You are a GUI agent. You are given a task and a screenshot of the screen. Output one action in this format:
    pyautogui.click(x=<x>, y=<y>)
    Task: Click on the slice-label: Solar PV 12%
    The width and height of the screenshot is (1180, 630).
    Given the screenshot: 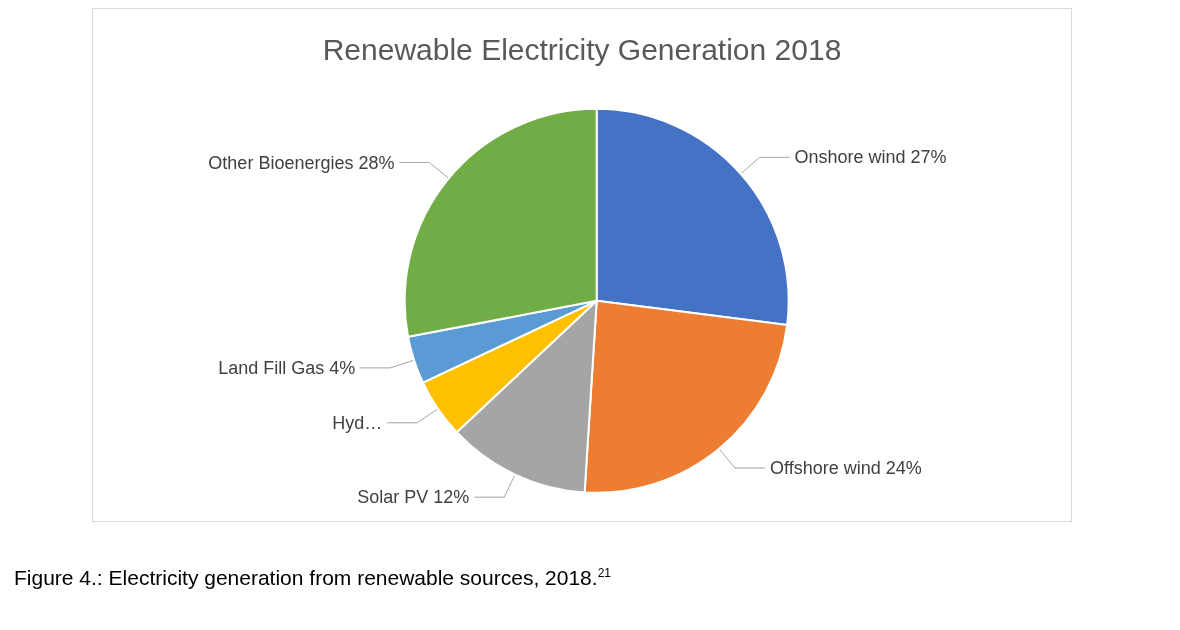 What is the action you would take?
    pyautogui.click(x=413, y=497)
    